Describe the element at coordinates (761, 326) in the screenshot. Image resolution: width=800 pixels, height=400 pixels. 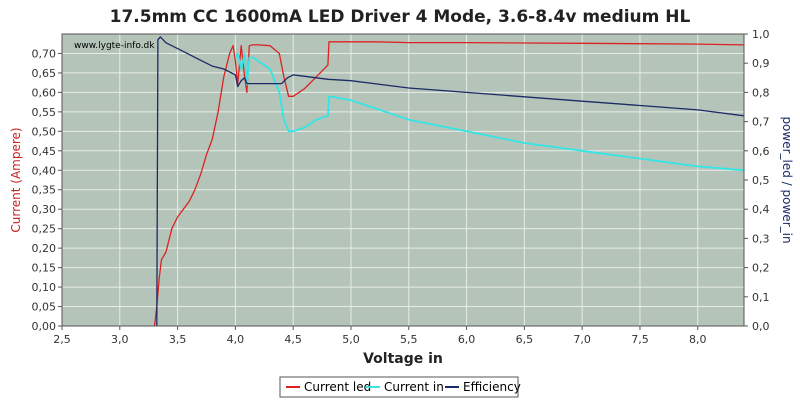
I see `y2-tick-label: 0,0` at that location.